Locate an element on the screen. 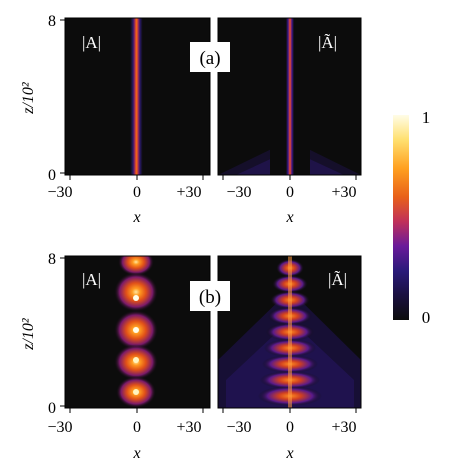 The width and height of the screenshot is (455, 469). panel-a-left is located at coordinates (137, 96).